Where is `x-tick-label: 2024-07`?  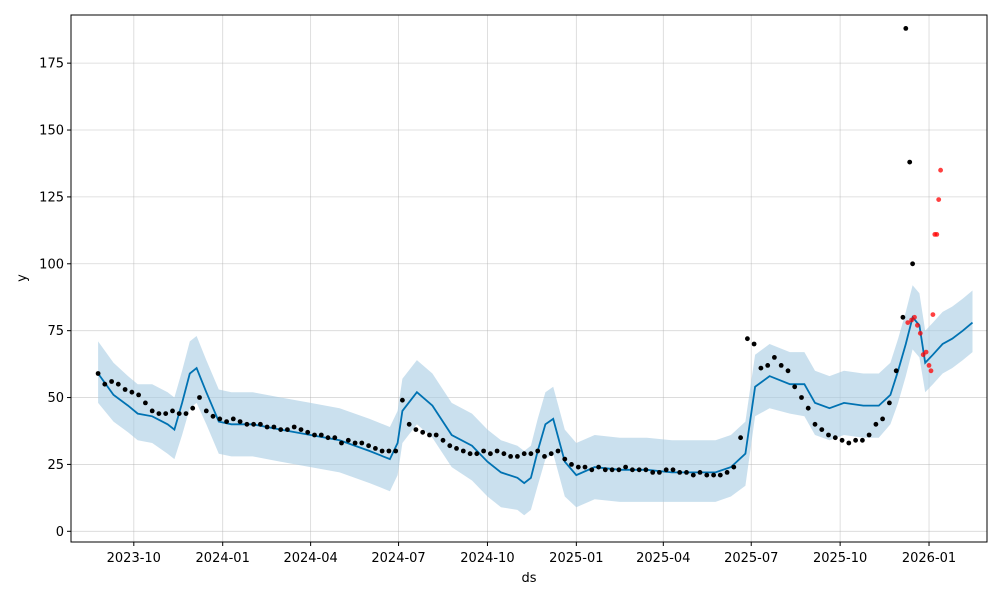
x-tick-label: 2024-07 is located at coordinates (398, 558).